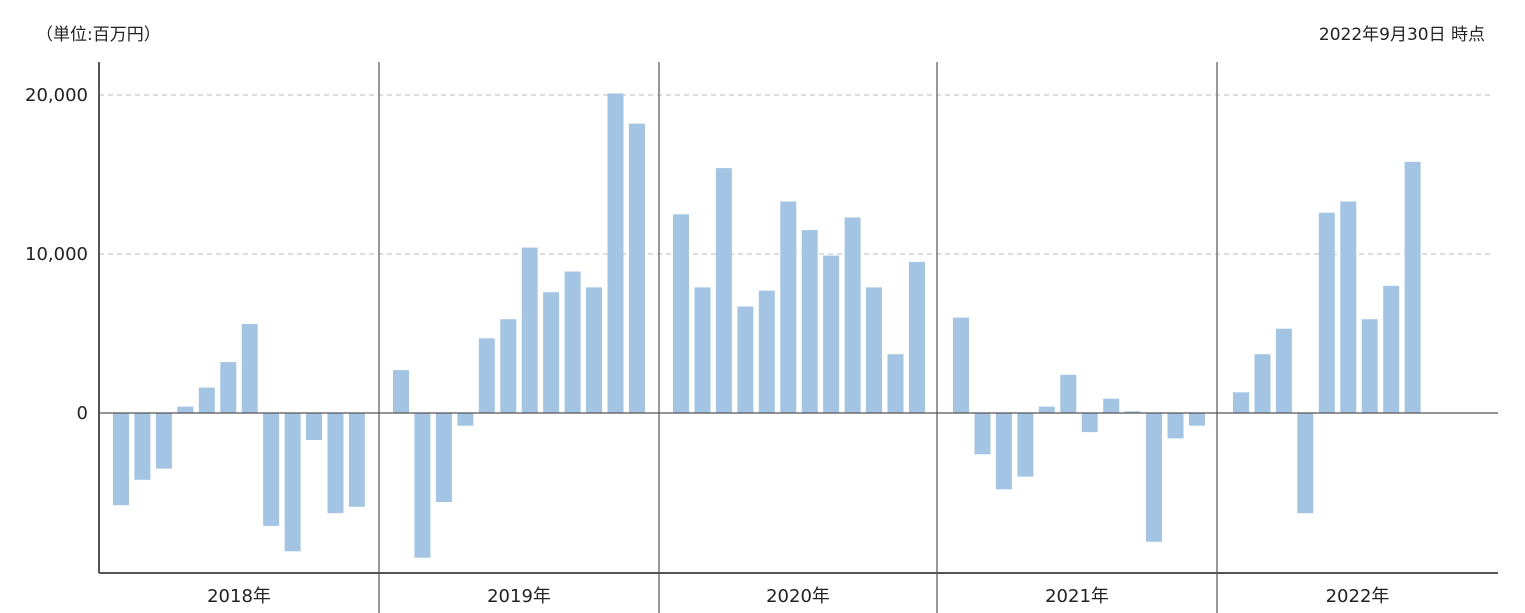  I want to click on x-tick-label: 2020年, so click(798, 596).